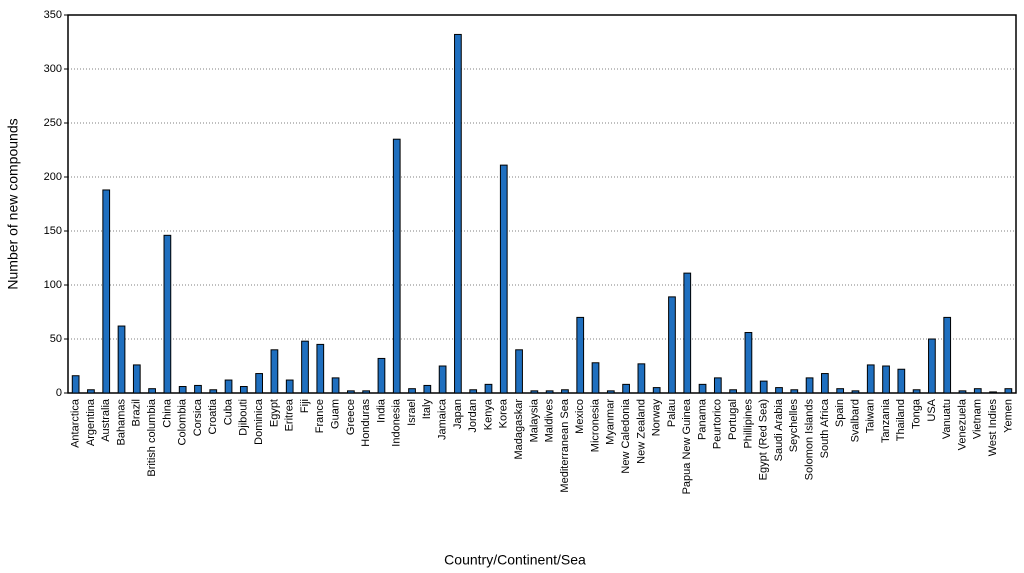  What do you see at coordinates (473, 416) in the screenshot?
I see `x-tick-label: Jordan` at bounding box center [473, 416].